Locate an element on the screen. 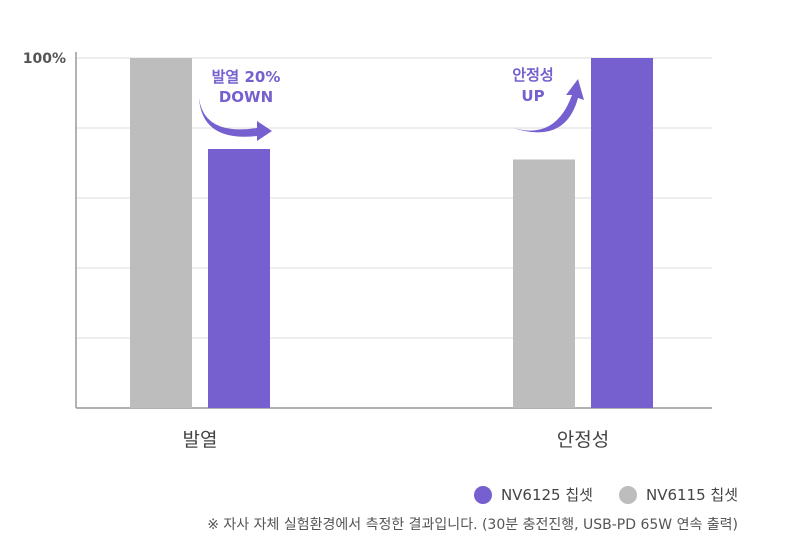  annotation-line2: UP is located at coordinates (532, 96).